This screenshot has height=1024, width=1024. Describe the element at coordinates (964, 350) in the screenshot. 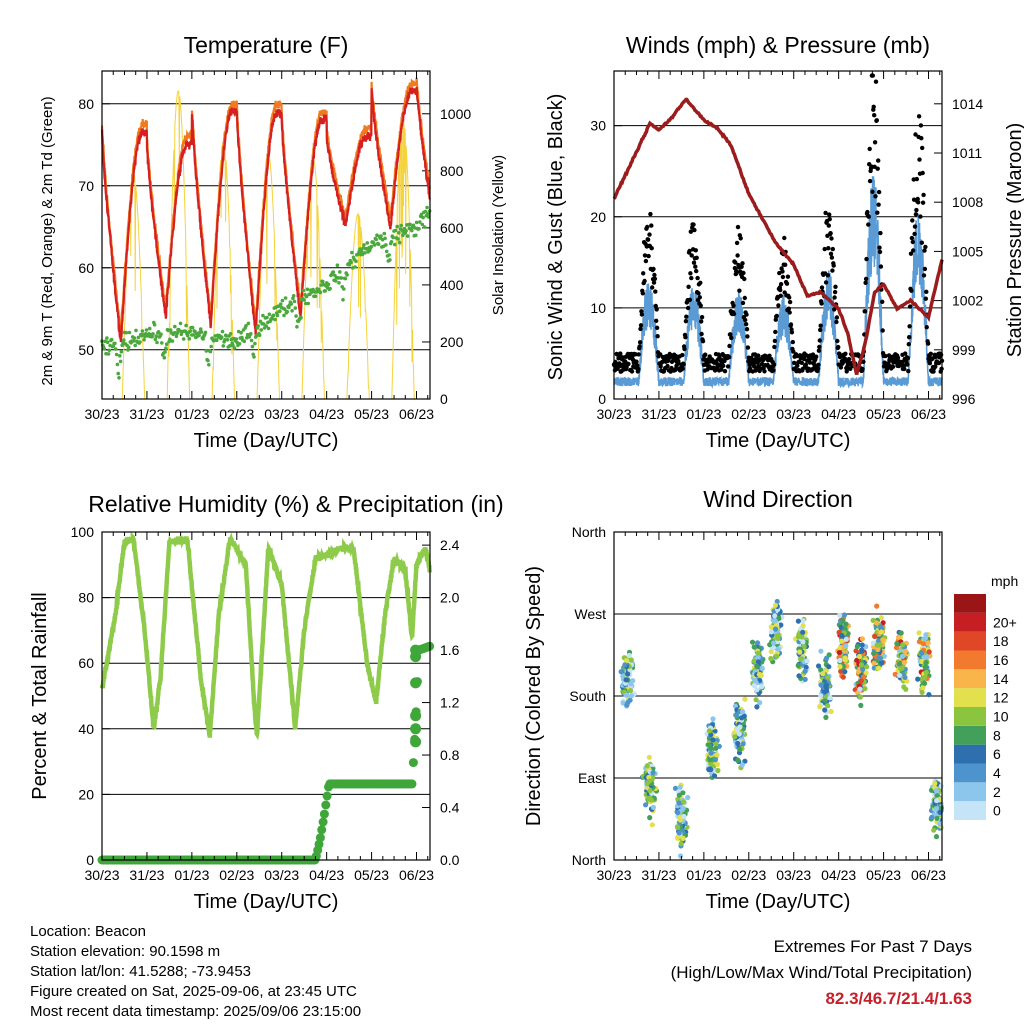

I see `y-right-tick-label: 999` at that location.